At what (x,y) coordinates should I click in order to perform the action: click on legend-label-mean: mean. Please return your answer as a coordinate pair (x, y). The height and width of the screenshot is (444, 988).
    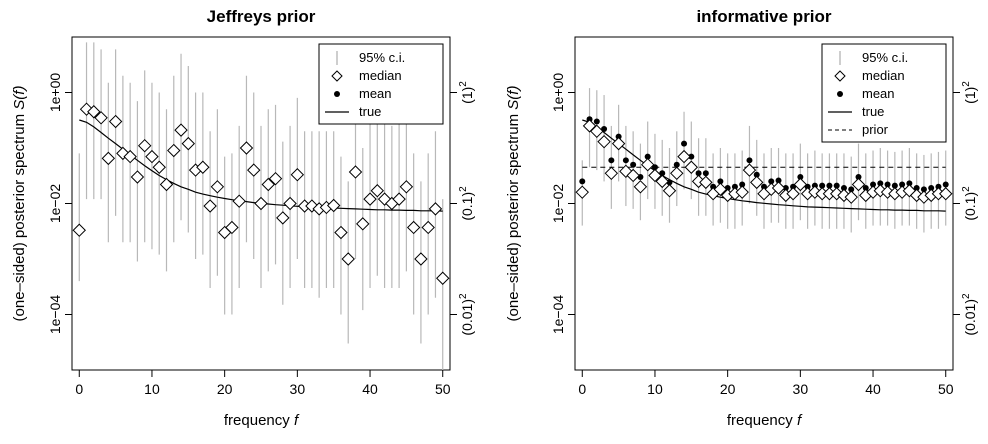
    Looking at the image, I should click on (375, 93).